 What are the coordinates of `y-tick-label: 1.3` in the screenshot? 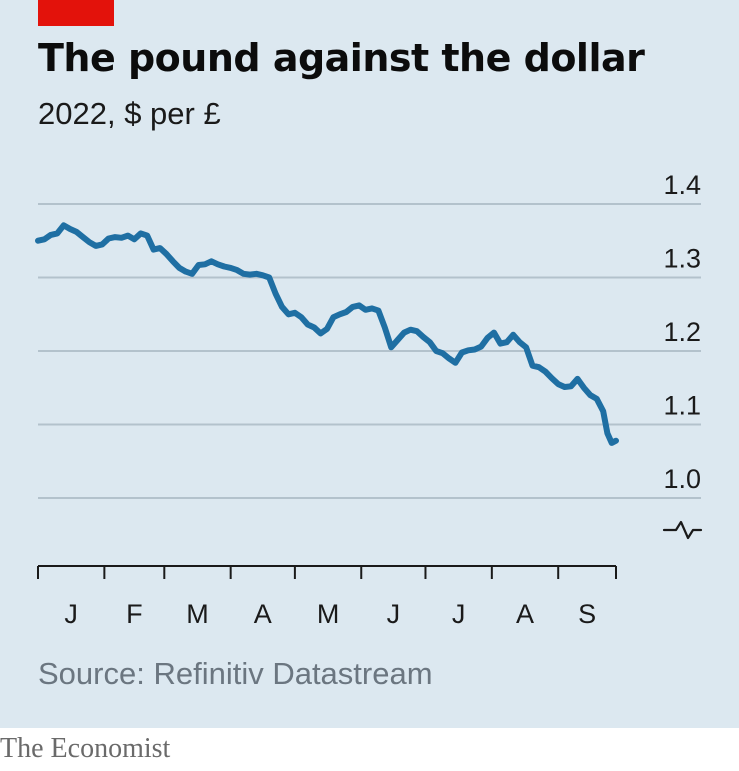 It's located at (682, 259).